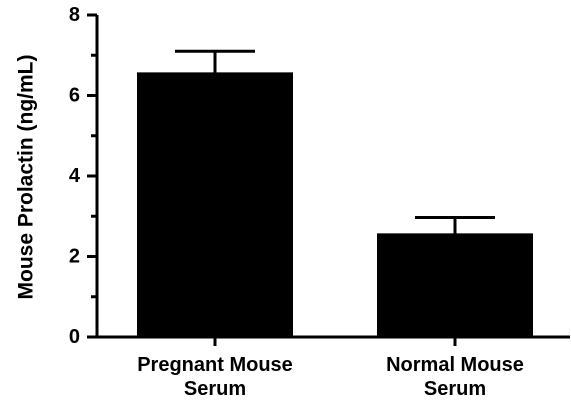  Describe the element at coordinates (215, 377) in the screenshot. I see `x-category-label: Pregnant Mouse Serum` at that location.